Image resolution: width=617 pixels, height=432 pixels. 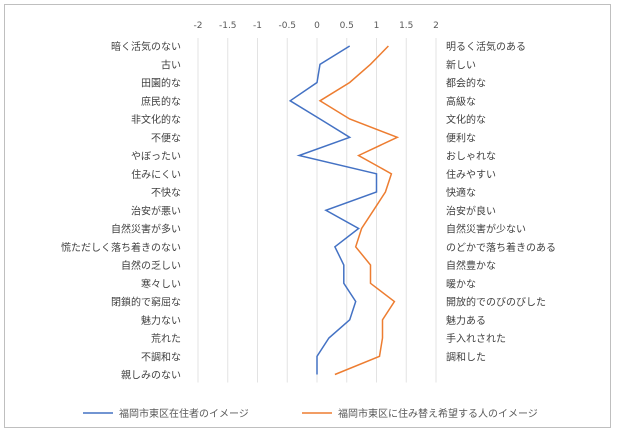 What do you see at coordinates (287, 26) in the screenshot?
I see `x-tick-label: -0.5` at bounding box center [287, 26].